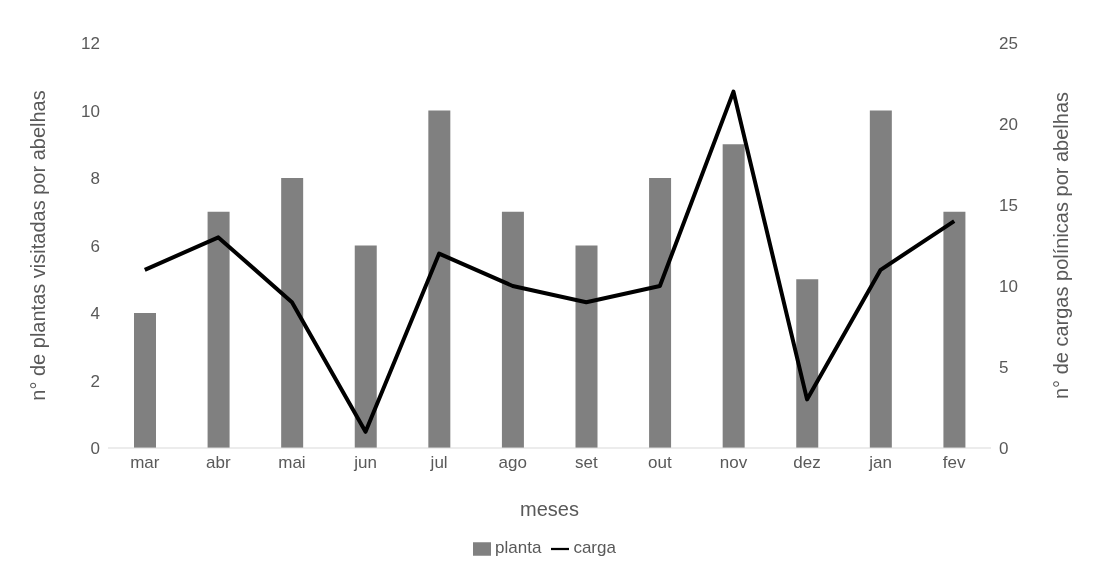  Describe the element at coordinates (586, 463) in the screenshot. I see `x-tick-label: set` at that location.